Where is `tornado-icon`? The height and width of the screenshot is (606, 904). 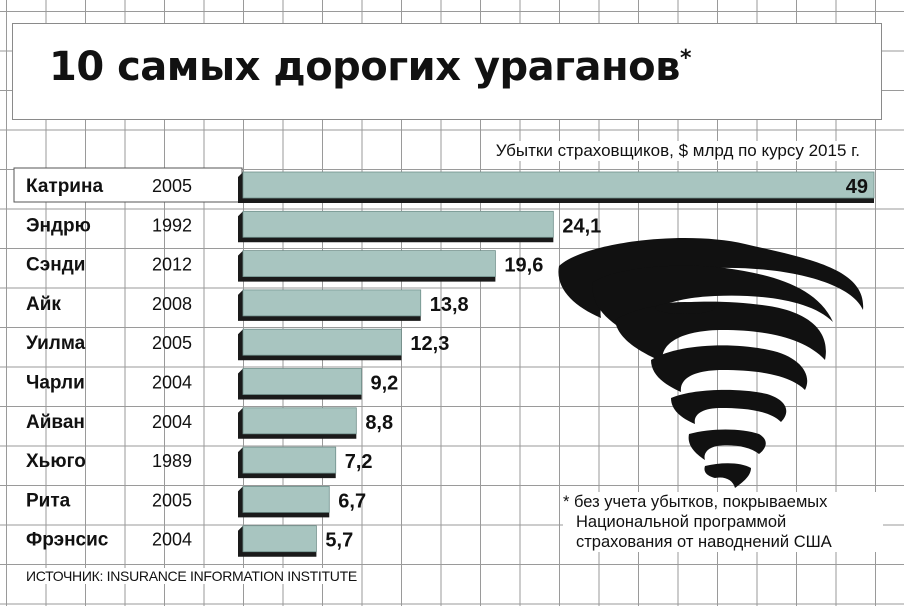 tornado-icon is located at coordinates (711, 363).